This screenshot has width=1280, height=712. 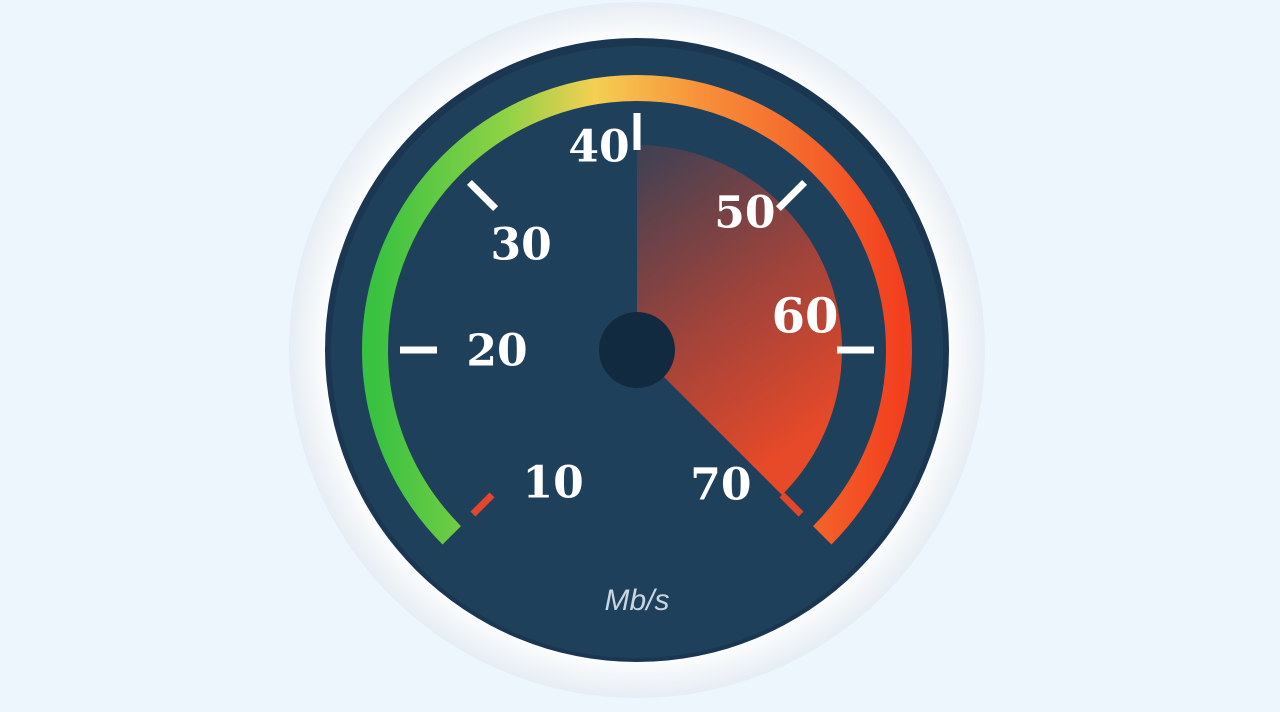 I want to click on tick-label-20: 20, so click(x=496, y=351).